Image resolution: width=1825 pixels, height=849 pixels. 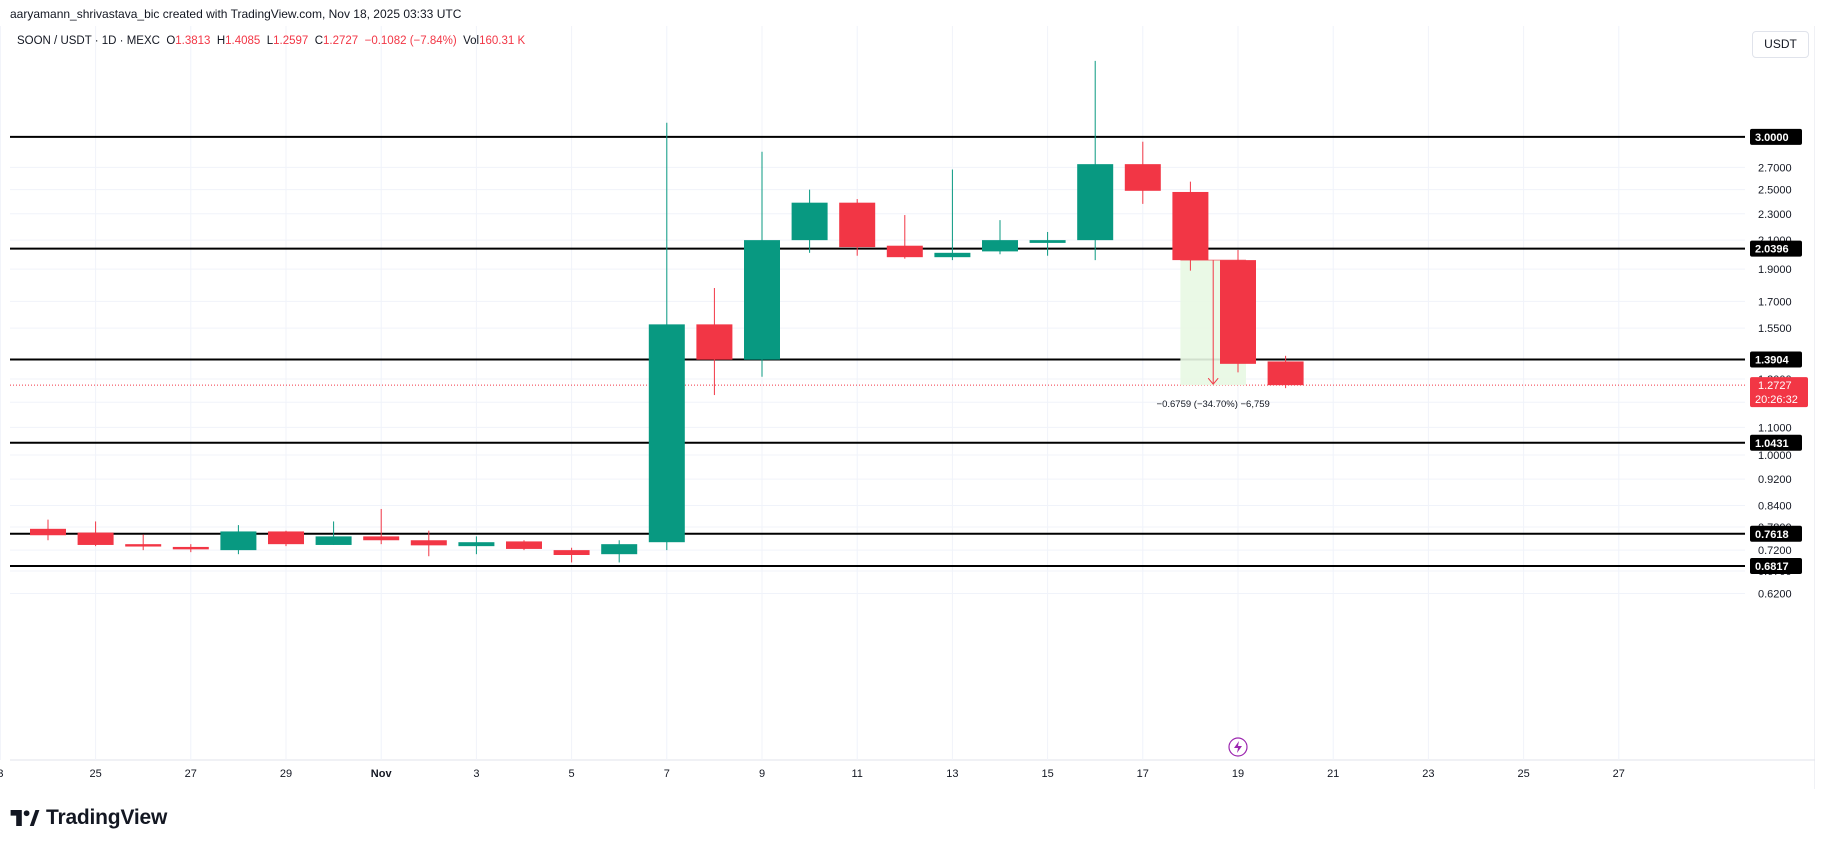 What do you see at coordinates (502, 41) in the screenshot?
I see `legend-volume-value: 160.31 K` at bounding box center [502, 41].